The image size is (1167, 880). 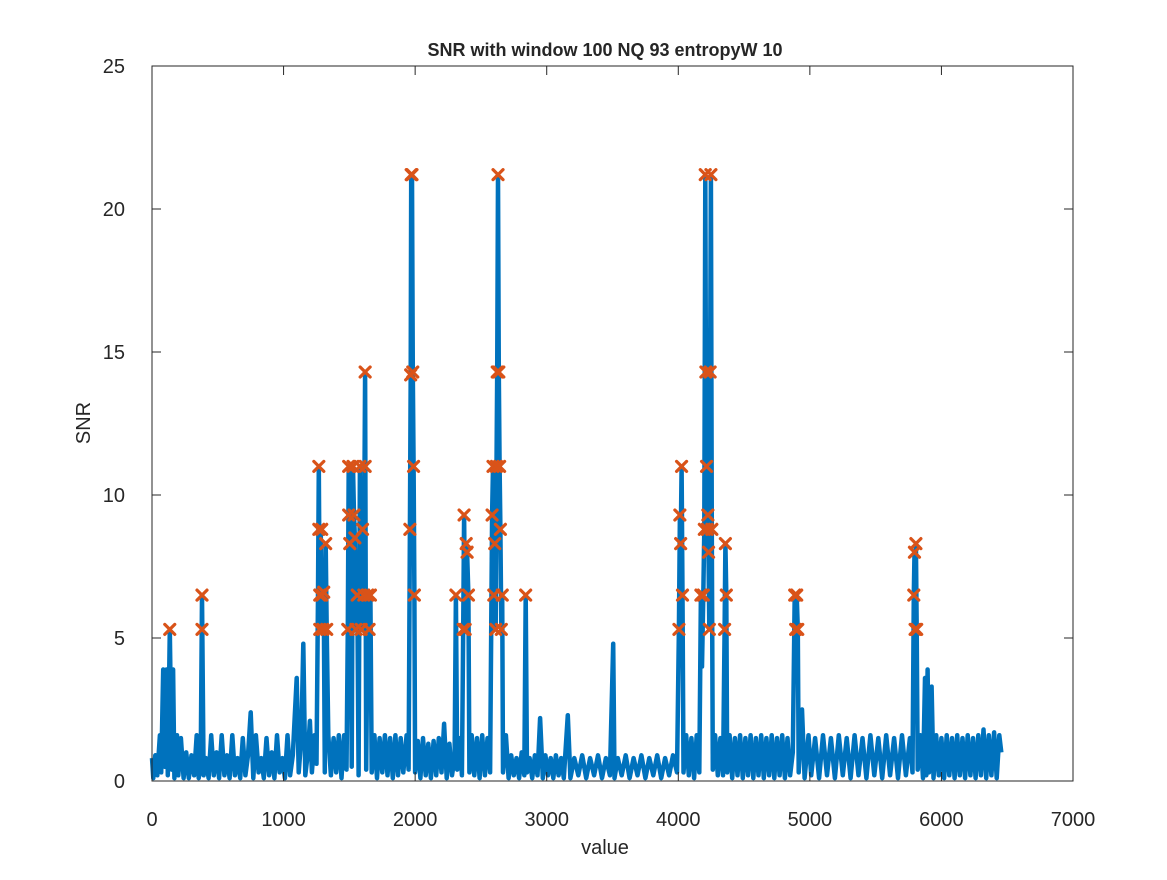 What do you see at coordinates (119, 639) in the screenshot?
I see `y-tick-label: 5` at bounding box center [119, 639].